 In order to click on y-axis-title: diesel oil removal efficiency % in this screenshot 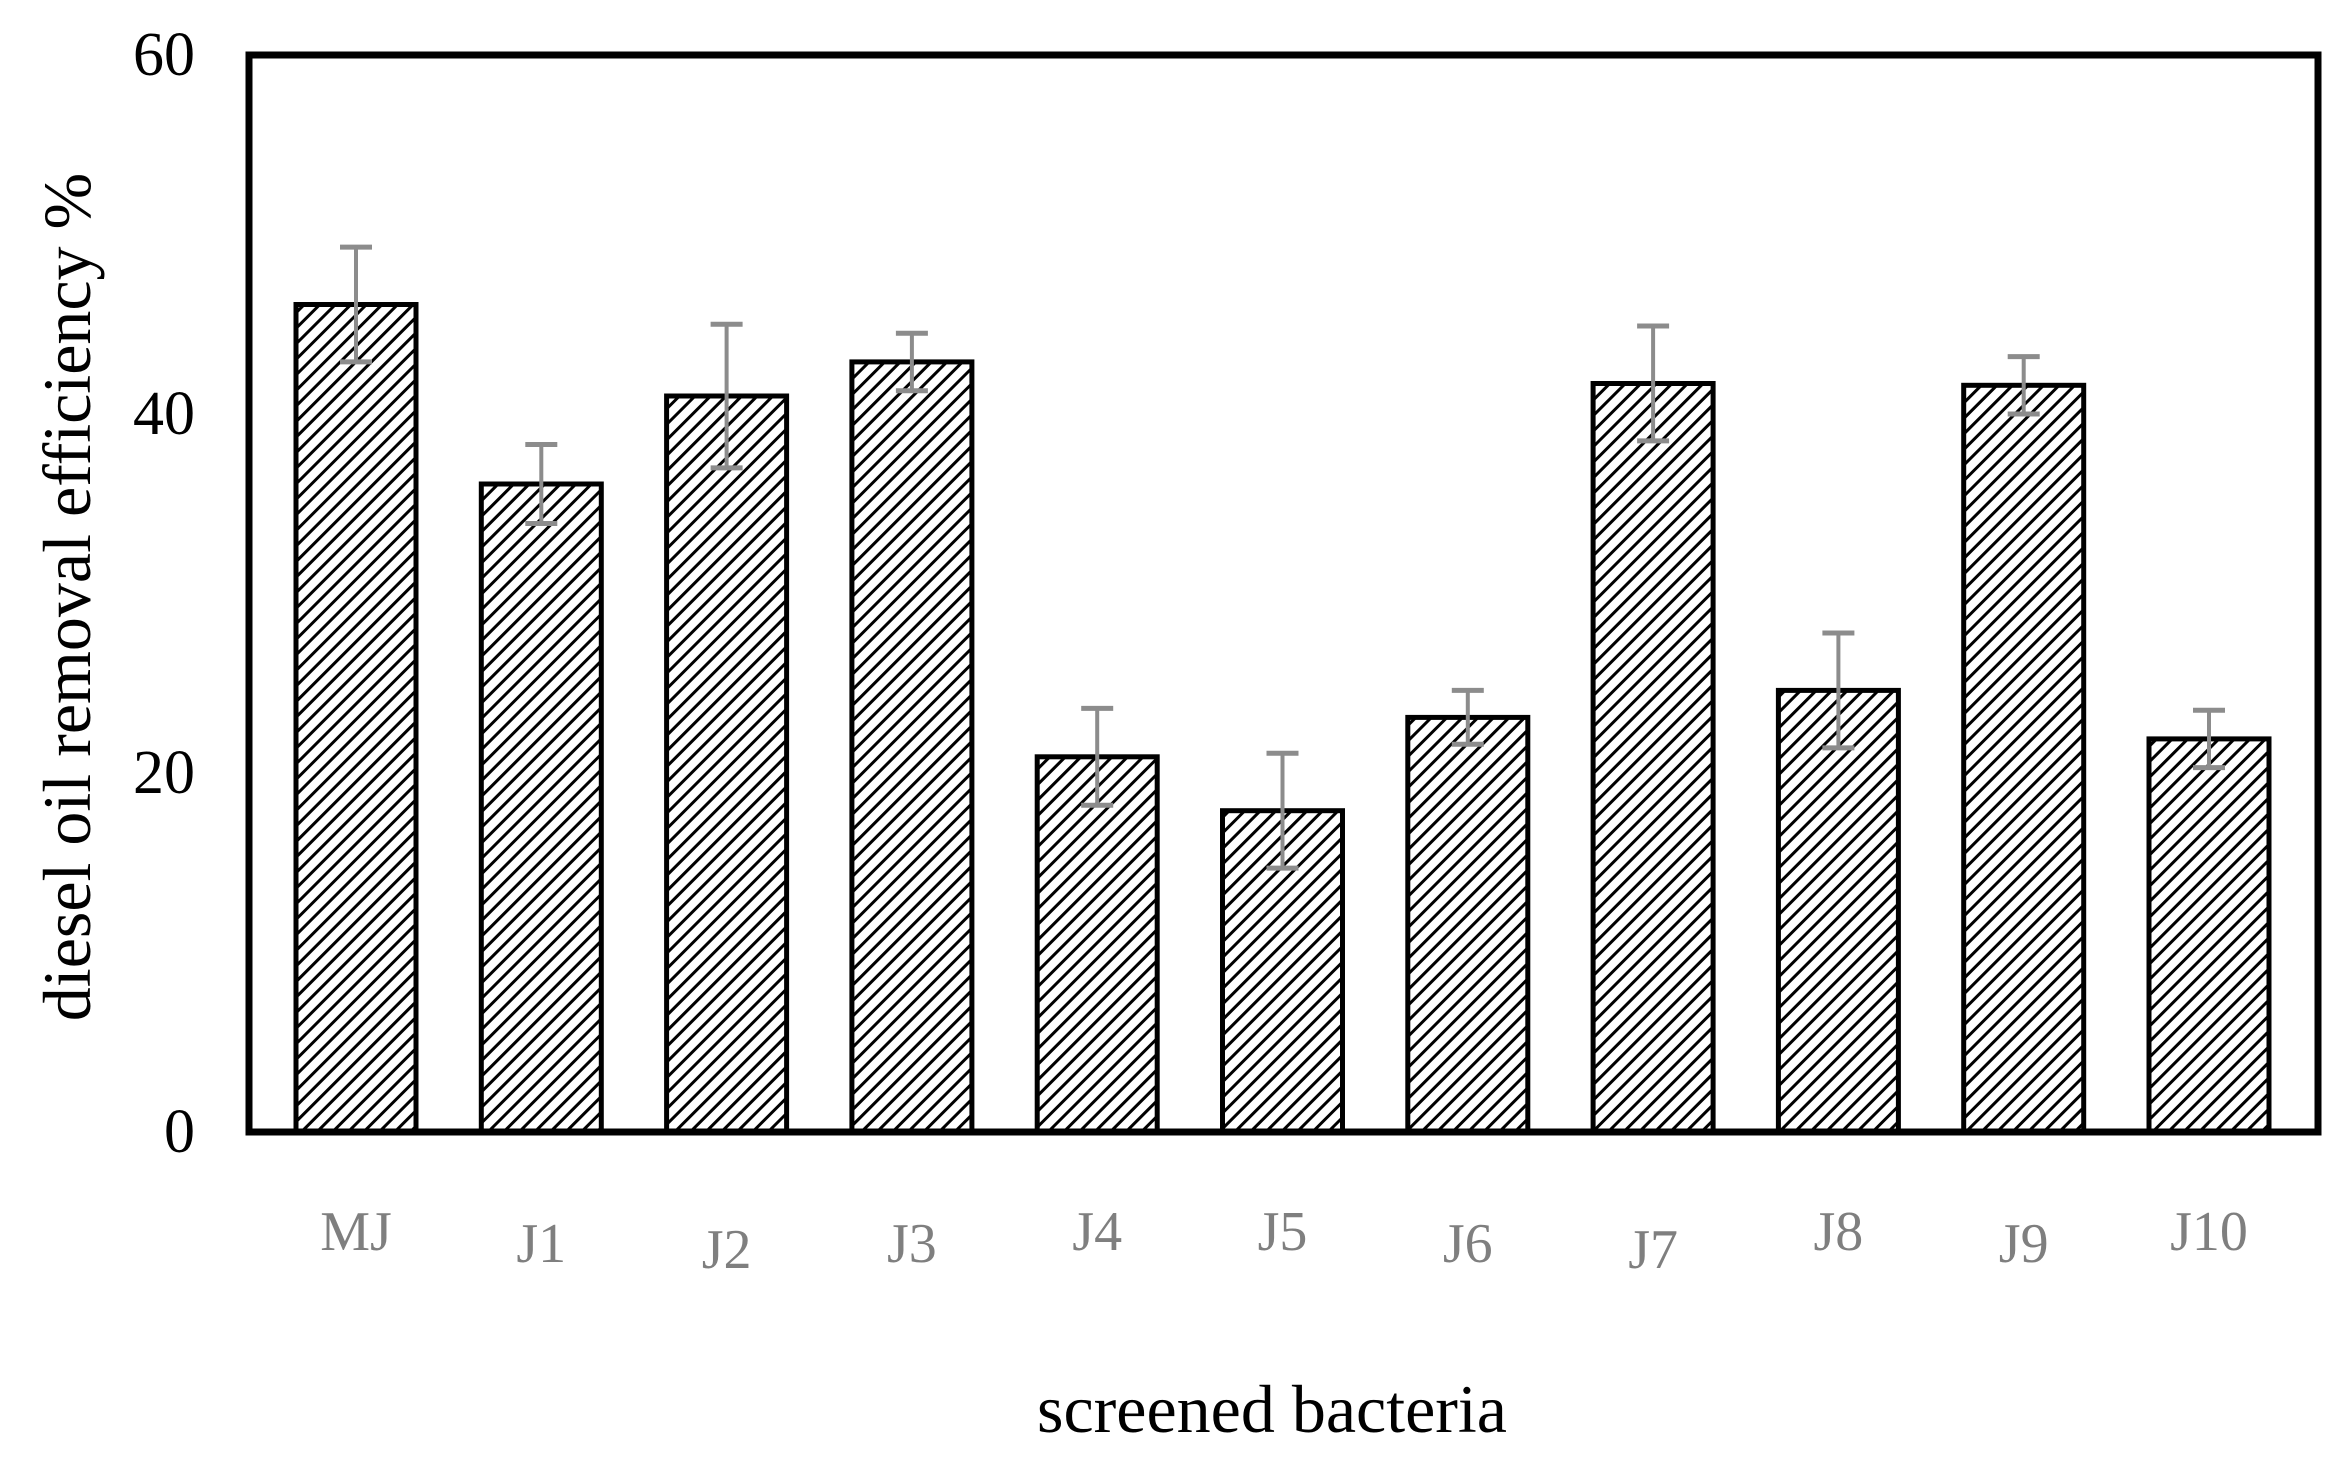, I will do `click(67, 597)`.